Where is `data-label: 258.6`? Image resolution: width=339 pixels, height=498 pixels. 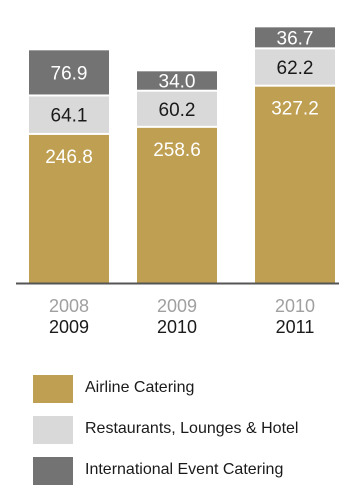 data-label: 258.6 is located at coordinates (177, 150).